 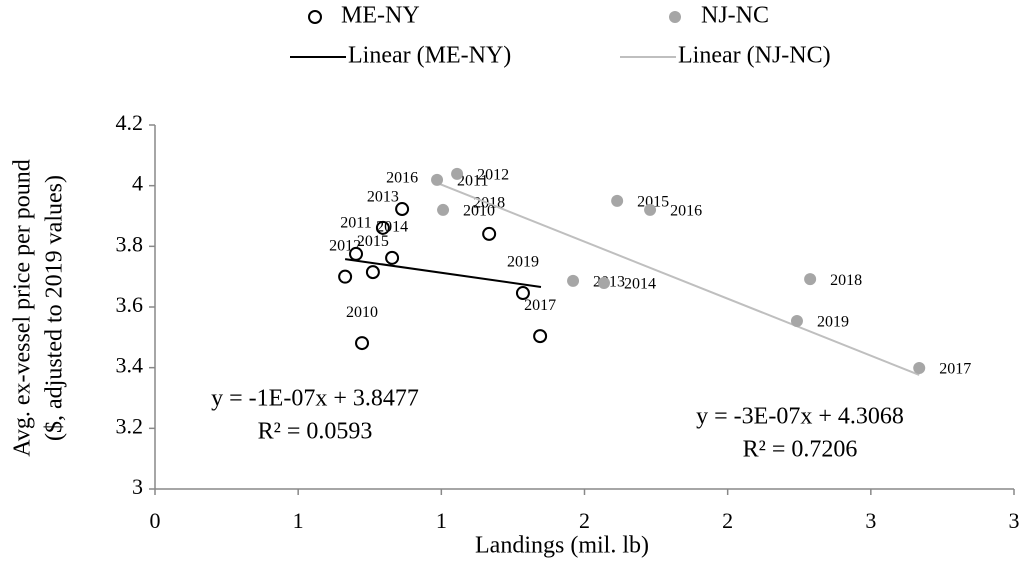 What do you see at coordinates (493, 175) in the screenshot?
I see `point-label: 2012` at bounding box center [493, 175].